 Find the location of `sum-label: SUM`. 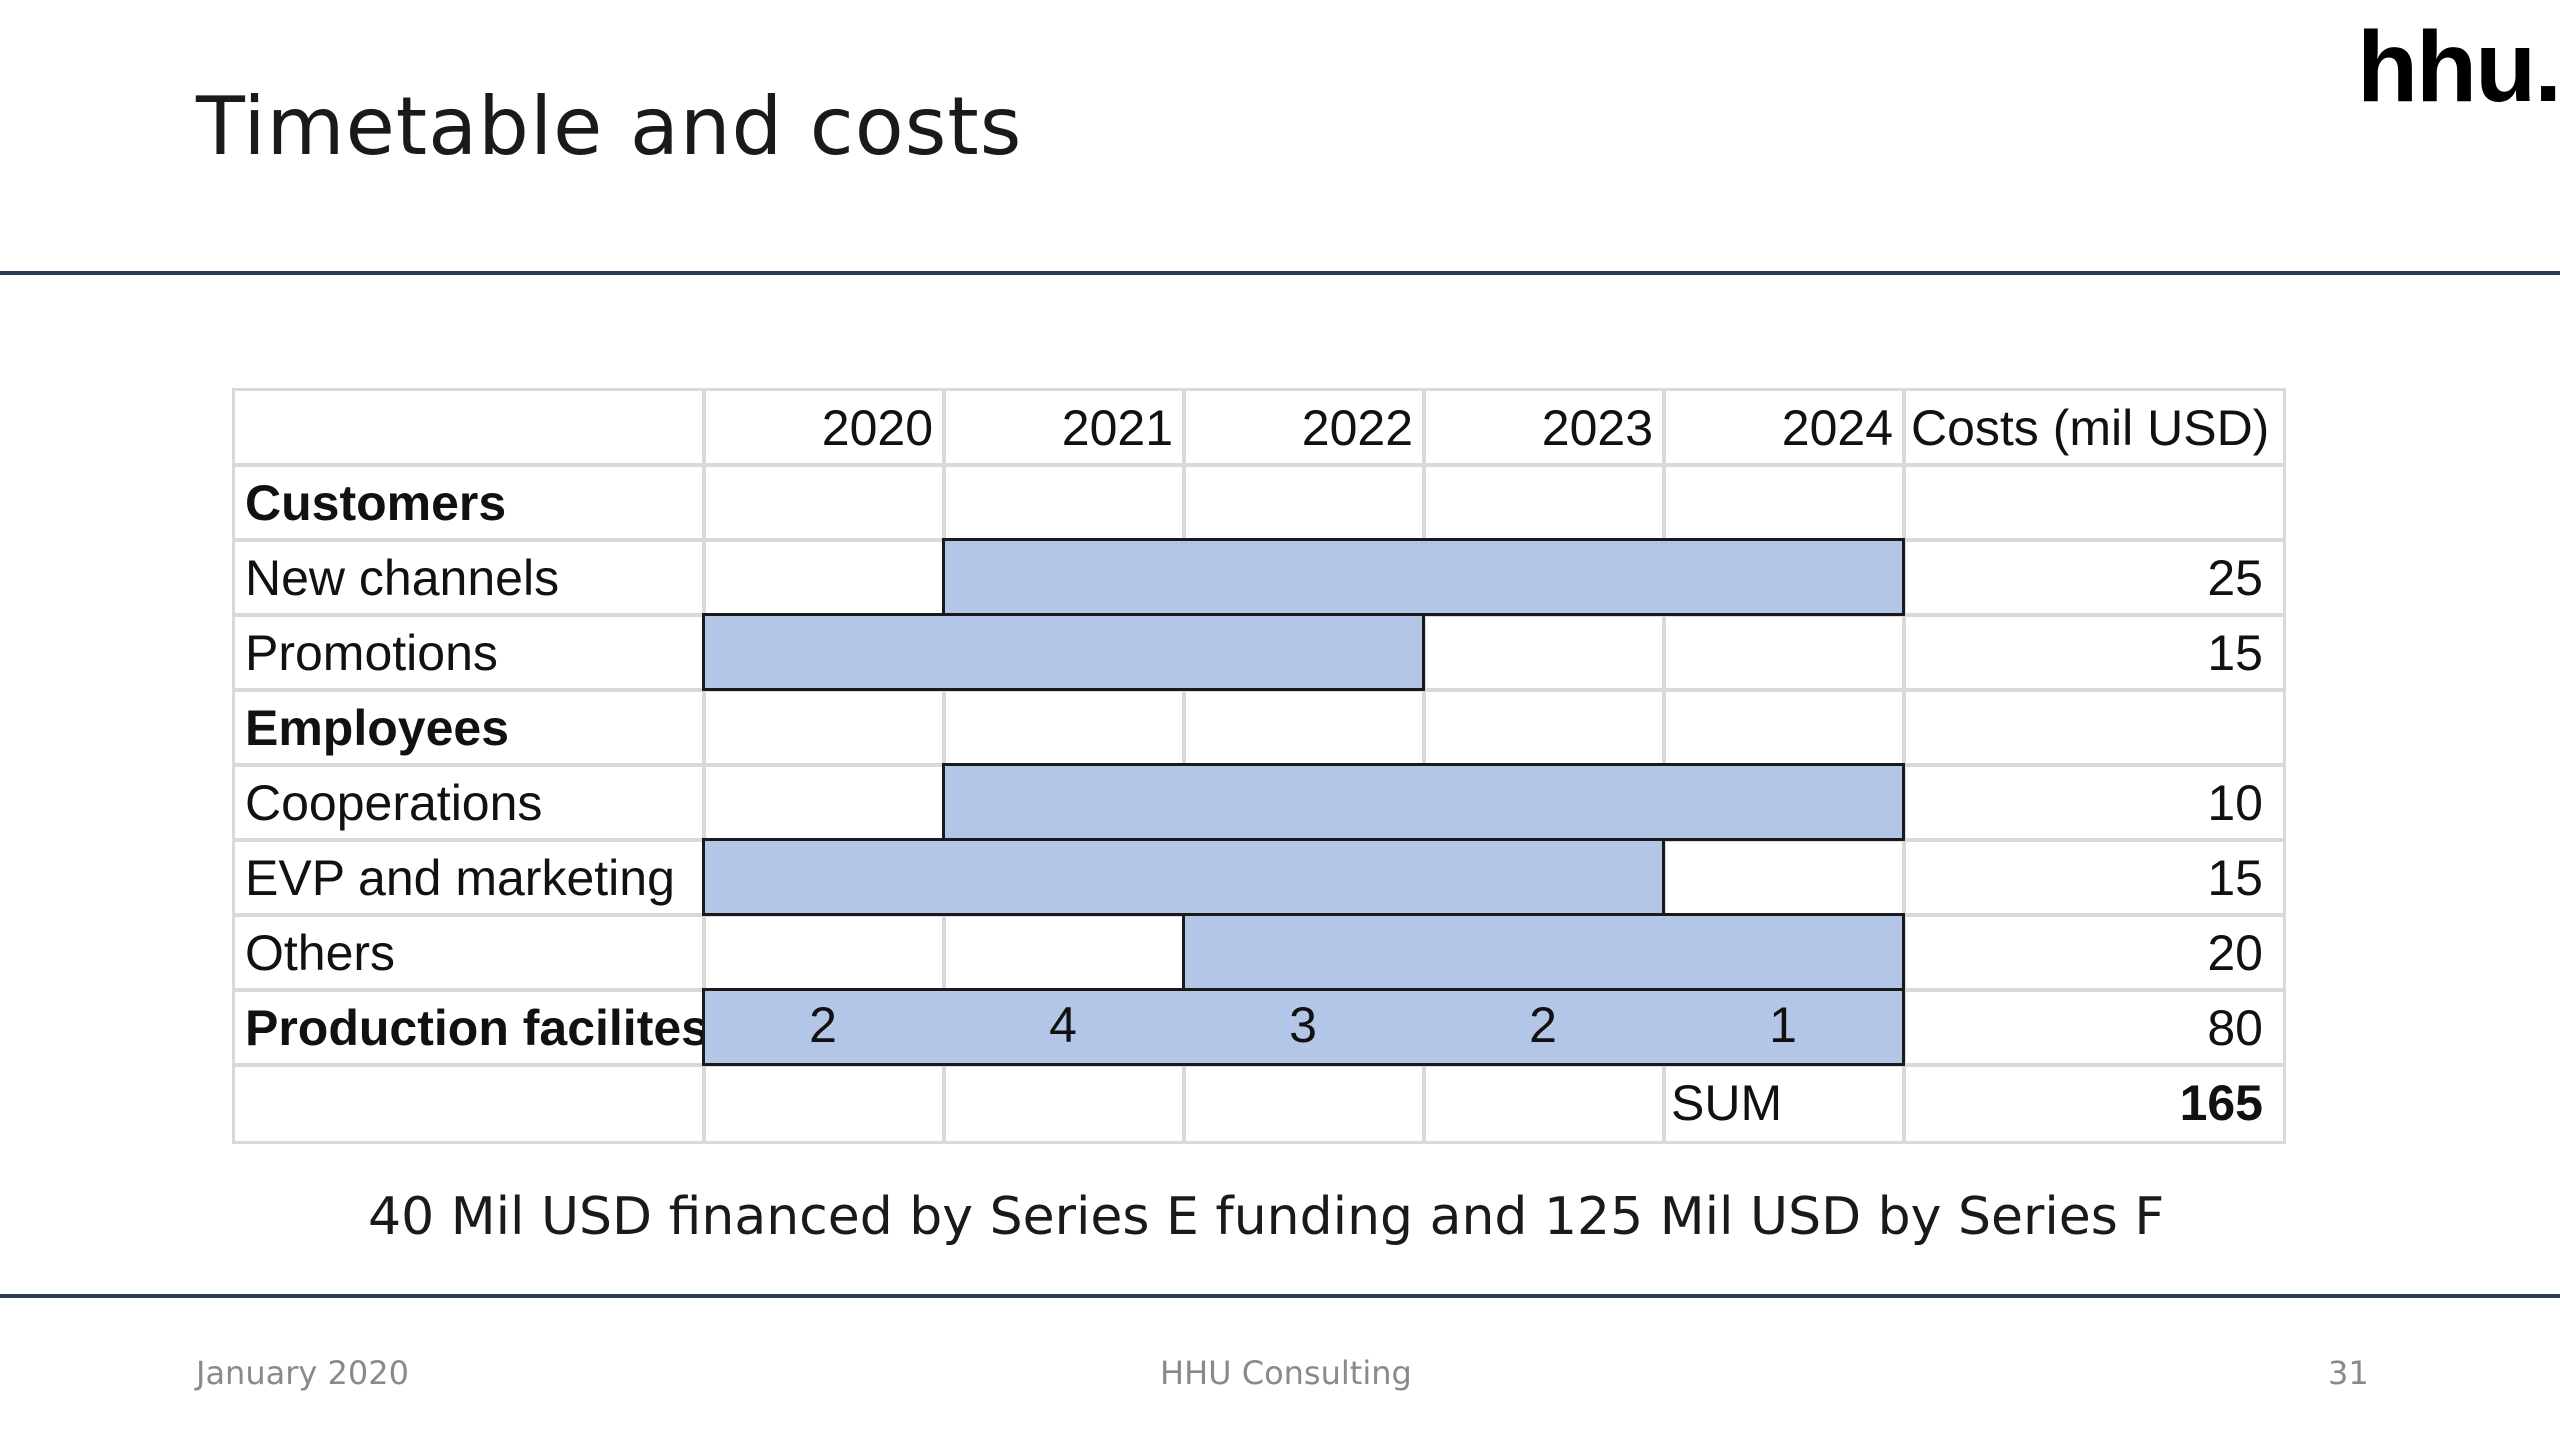

sum-label: SUM is located at coordinates (1727, 1103).